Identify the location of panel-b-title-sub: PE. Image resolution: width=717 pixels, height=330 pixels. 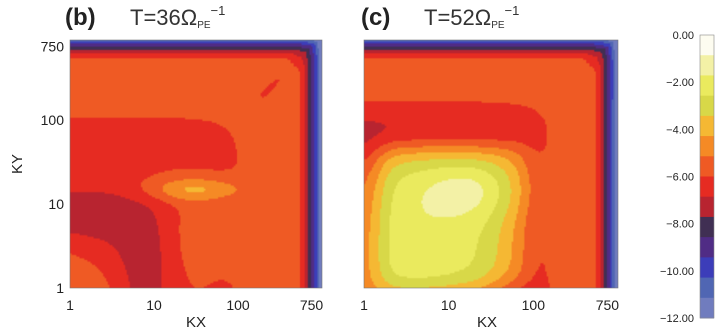
(204, 25).